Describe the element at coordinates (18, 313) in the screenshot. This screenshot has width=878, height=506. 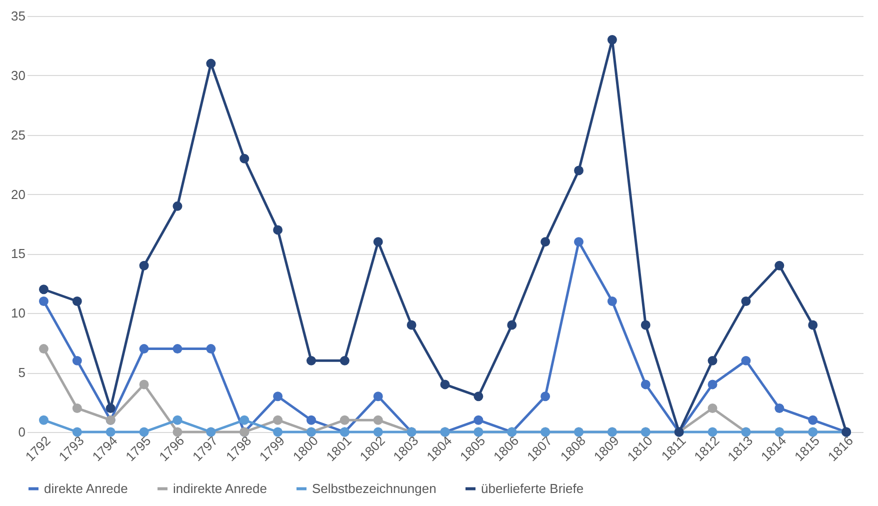
I see `y-tick-label: 10` at that location.